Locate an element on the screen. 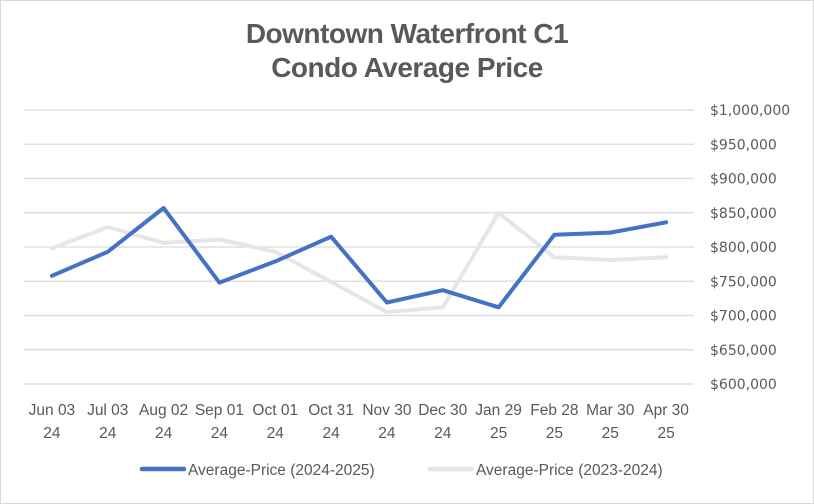  x-tick-label: Jun 03 is located at coordinates (52, 410).